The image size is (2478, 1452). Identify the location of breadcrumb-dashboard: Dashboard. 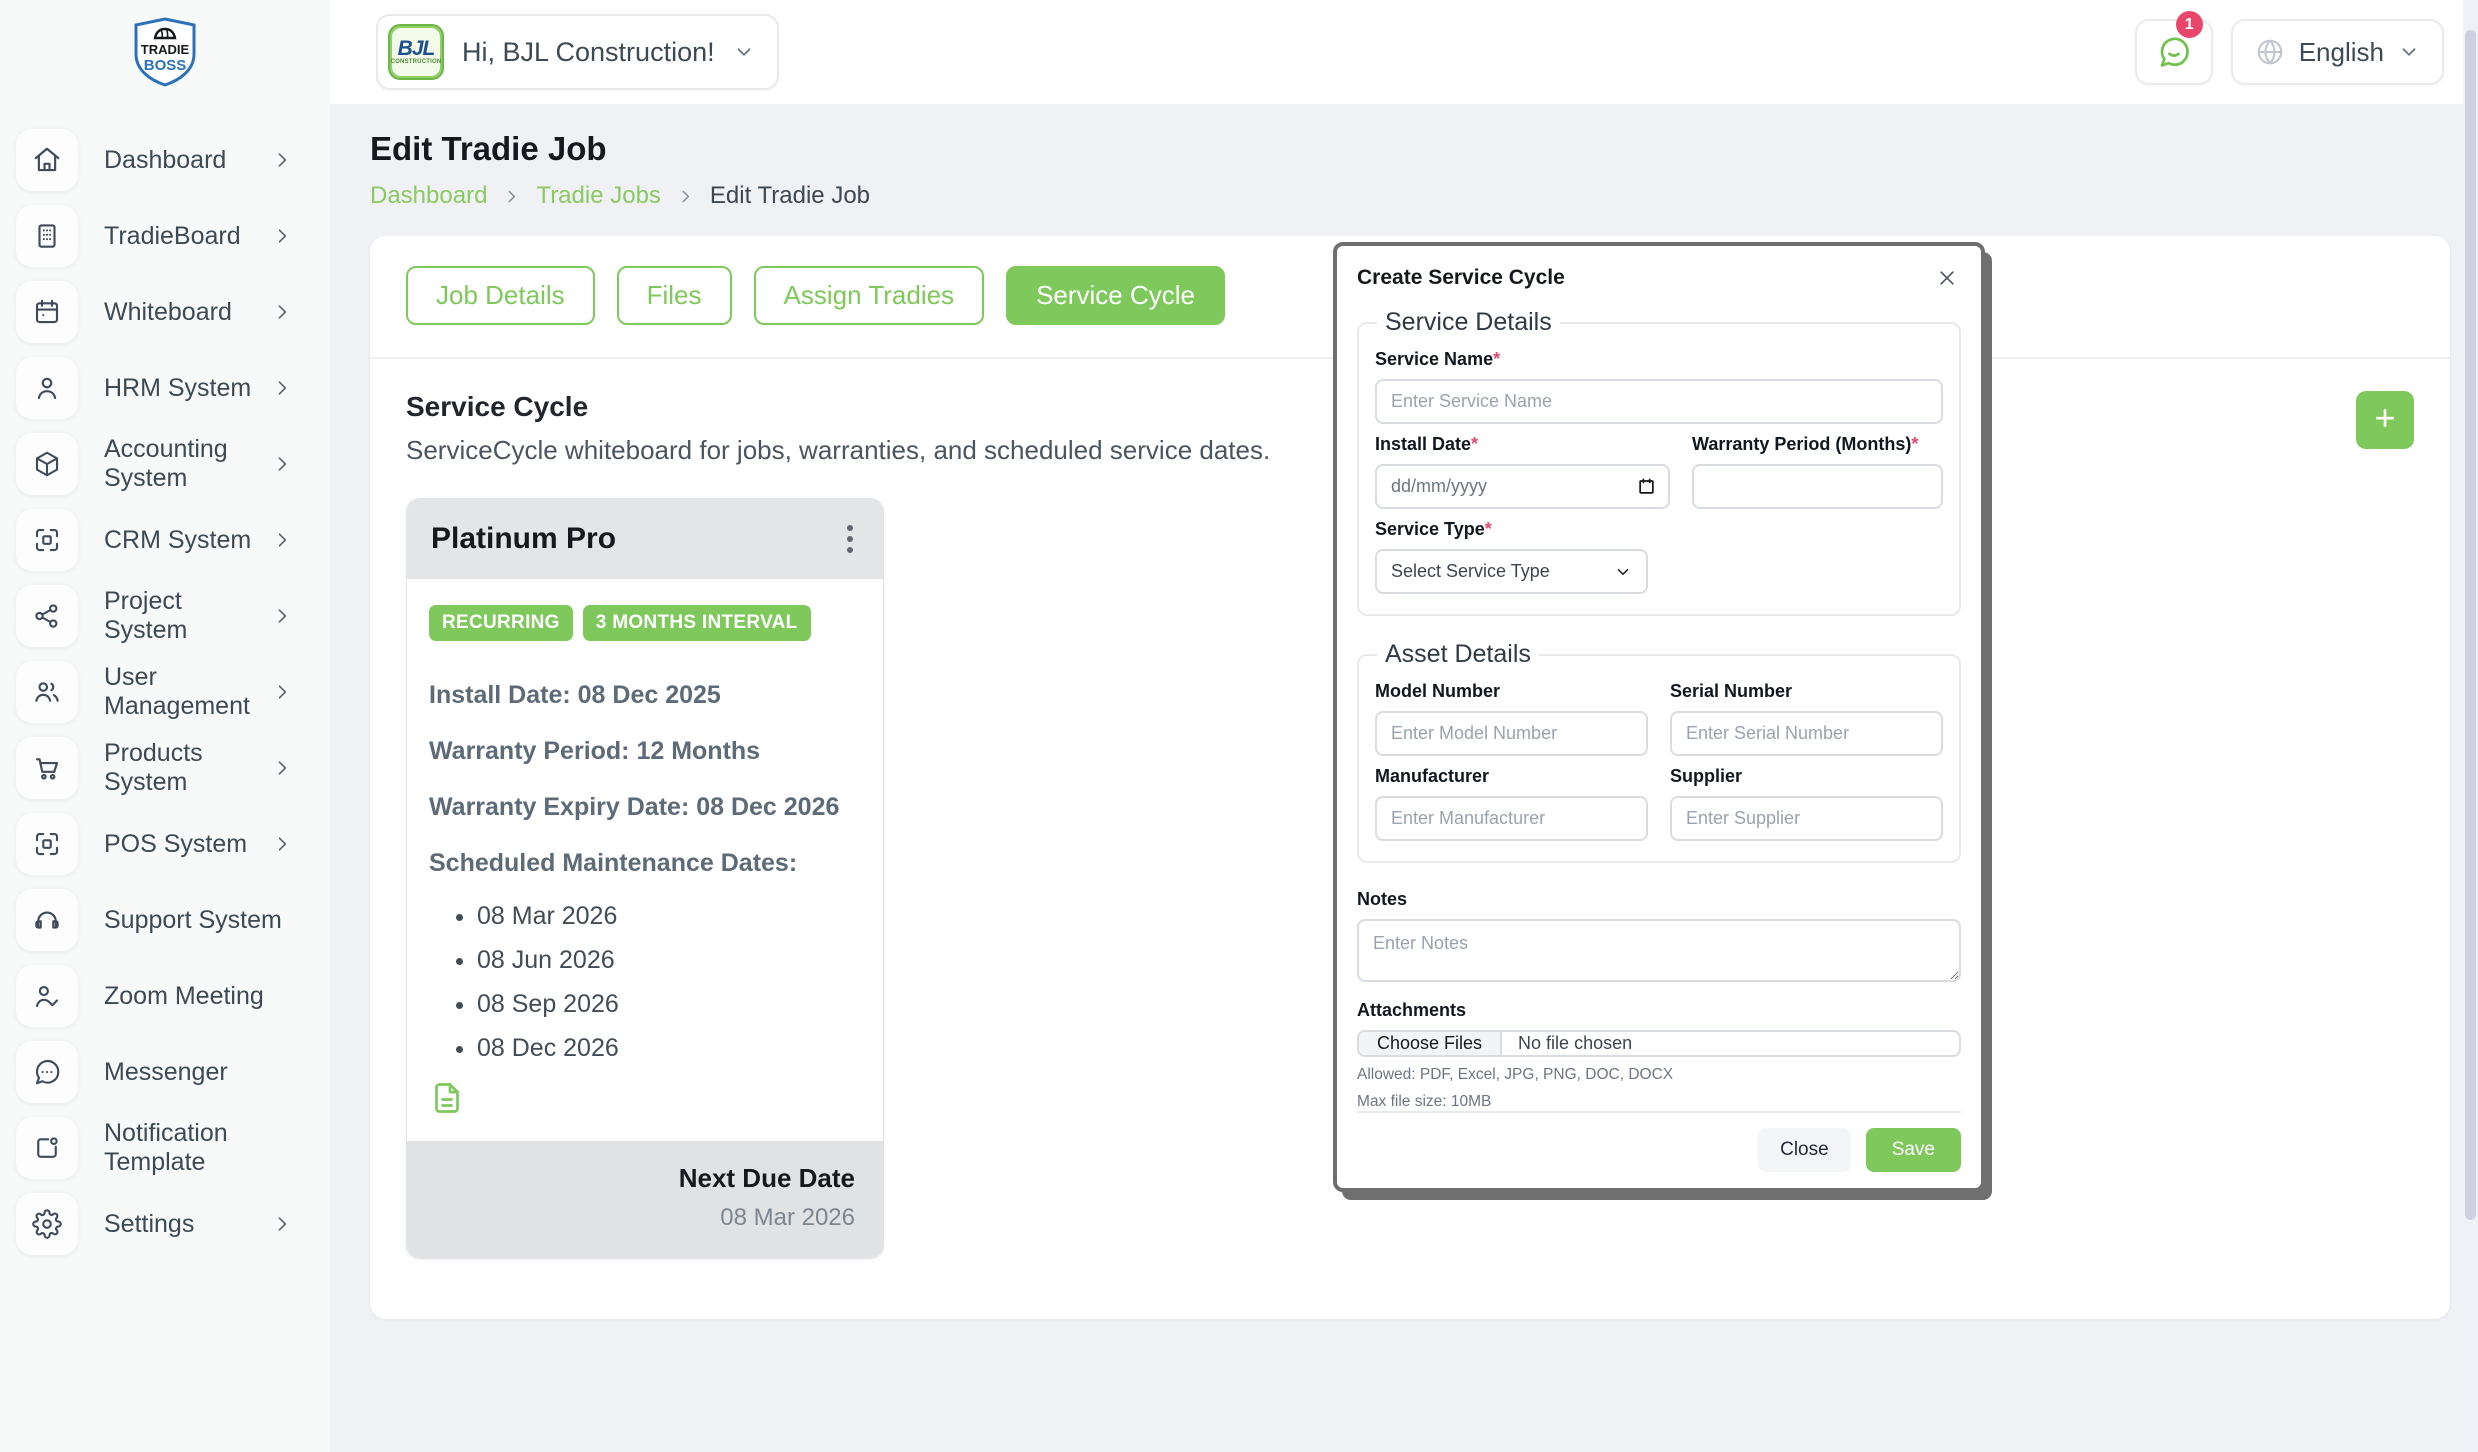
(429, 195).